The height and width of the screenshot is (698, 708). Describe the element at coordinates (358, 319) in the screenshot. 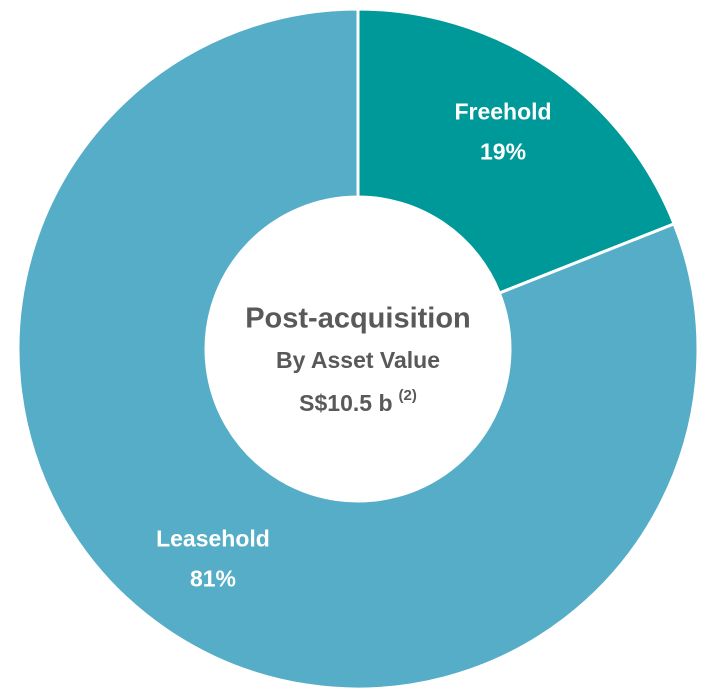

I see `center-title: Post-acquisition` at that location.